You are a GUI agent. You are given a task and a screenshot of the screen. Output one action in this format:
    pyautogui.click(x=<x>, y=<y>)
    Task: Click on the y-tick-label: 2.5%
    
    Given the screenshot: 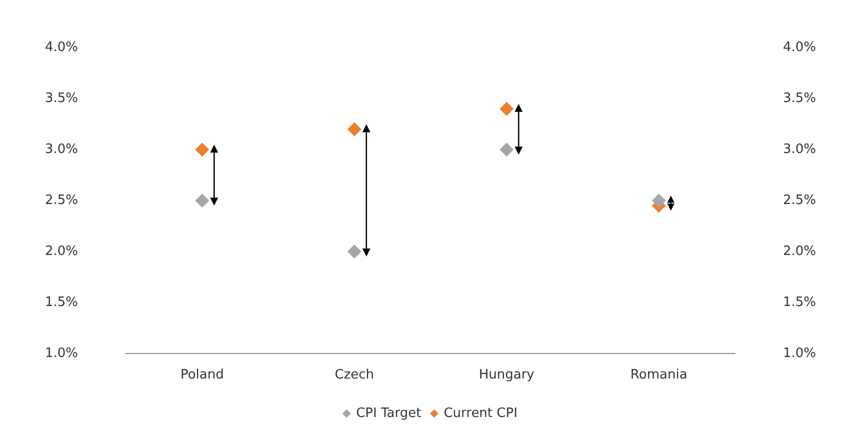 What is the action you would take?
    pyautogui.click(x=61, y=200)
    